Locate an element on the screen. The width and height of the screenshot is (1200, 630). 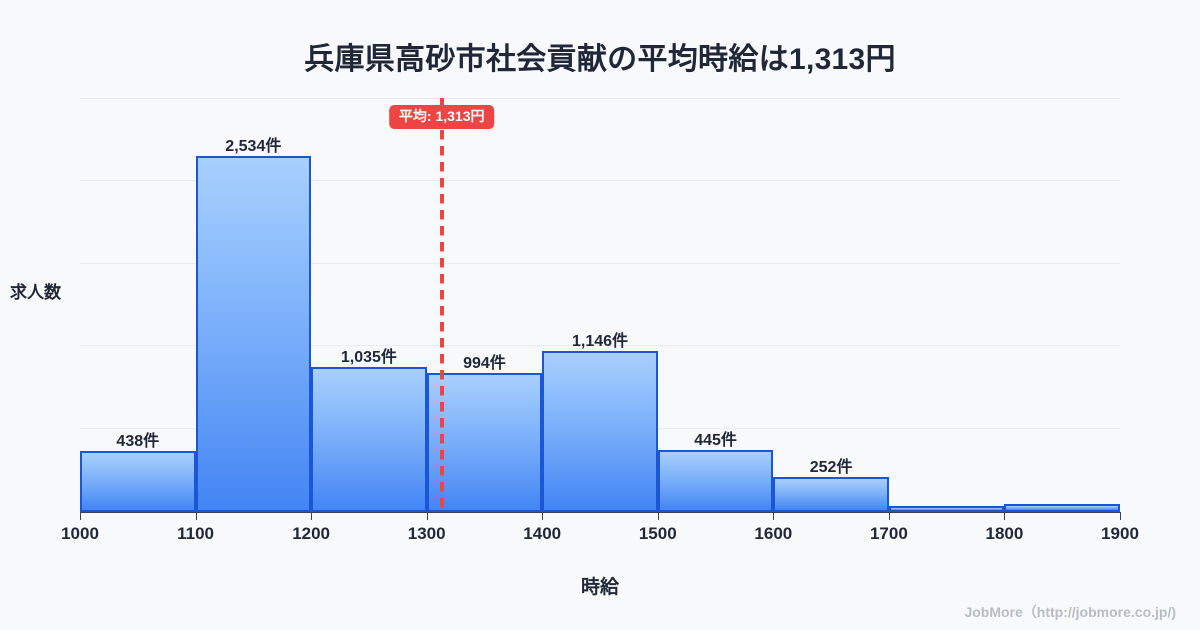
x-axis-title: 時給 is located at coordinates (599, 587).